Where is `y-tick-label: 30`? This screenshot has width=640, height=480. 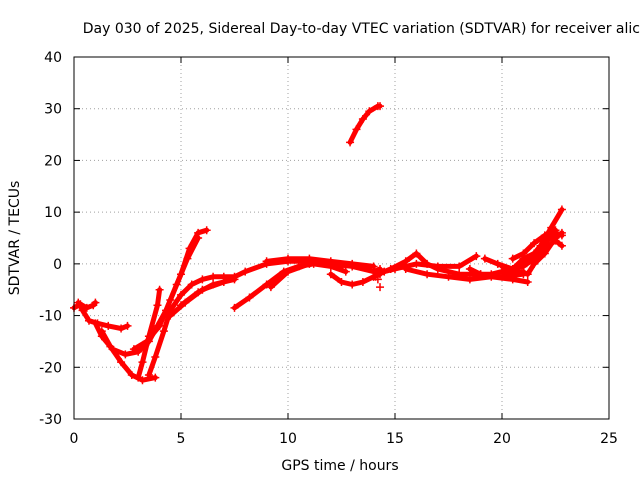 y-tick-label: 30 is located at coordinates (53, 110).